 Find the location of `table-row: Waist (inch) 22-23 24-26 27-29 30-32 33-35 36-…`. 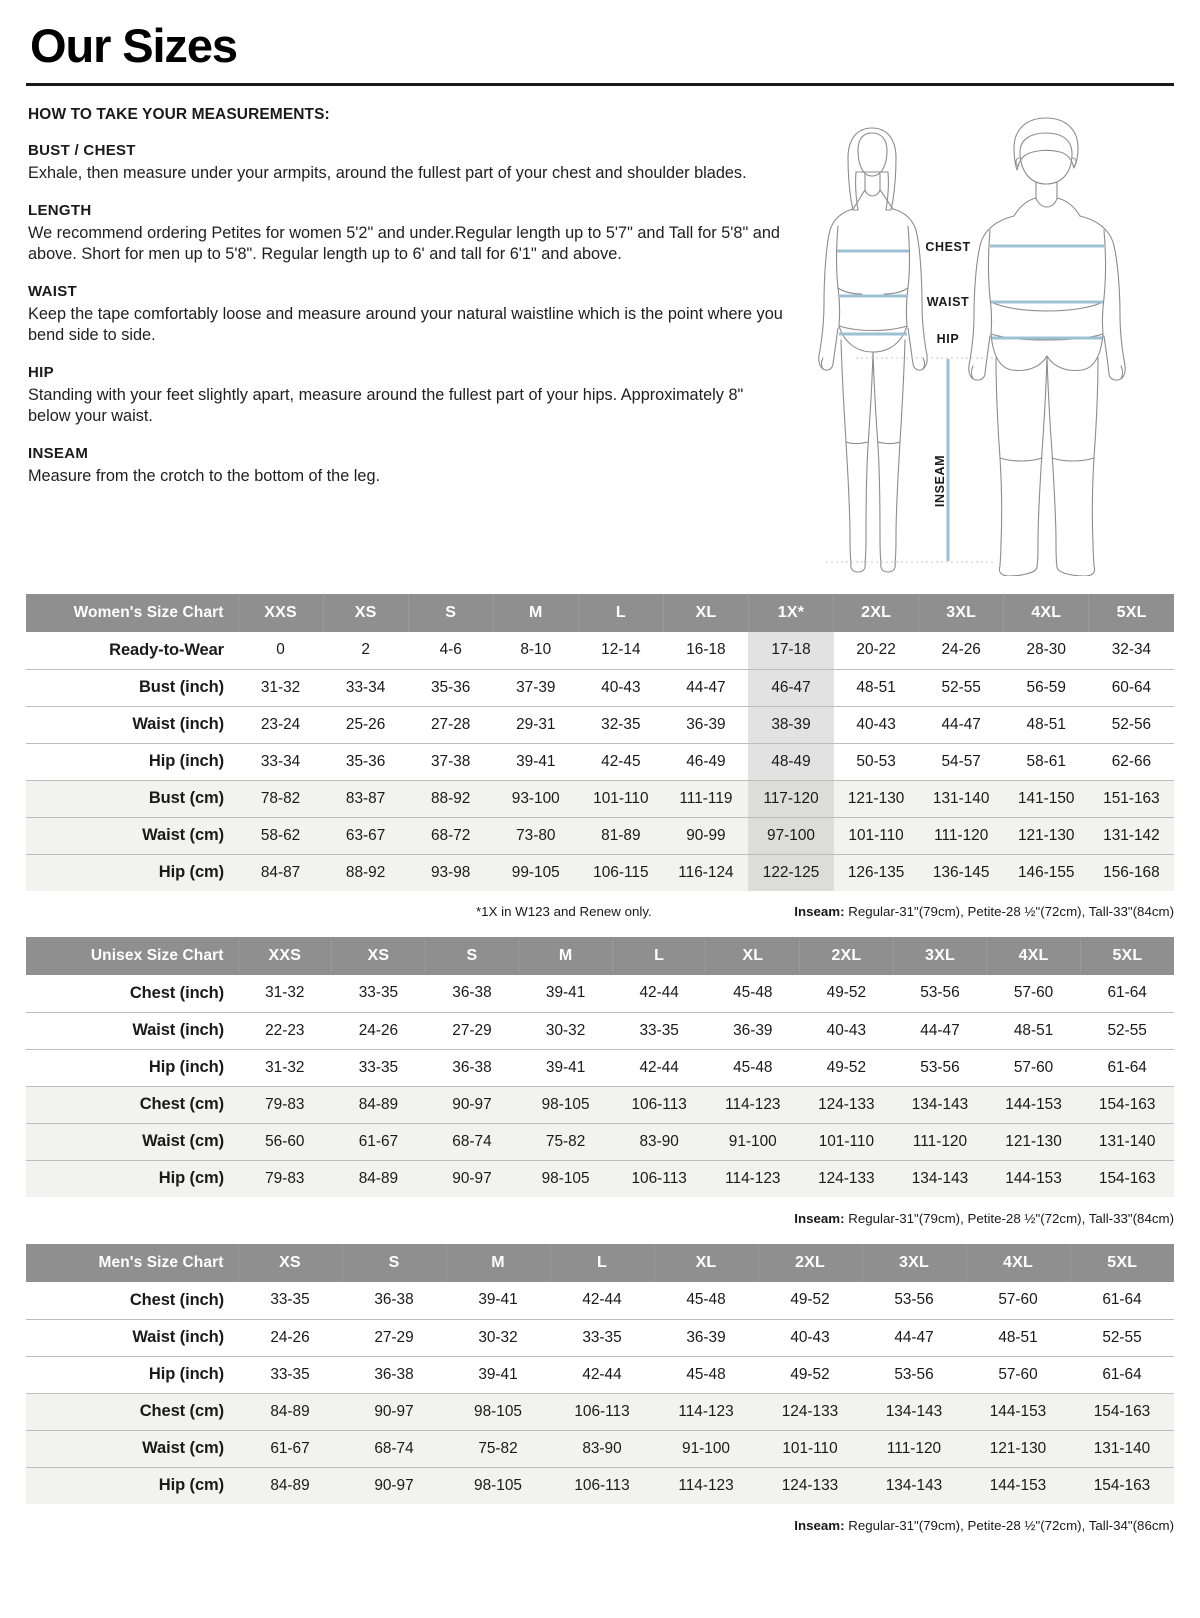

table-row: Waist (inch) 22-23 24-26 27-29 30-32 33-35 36-… is located at coordinates (600, 1031).